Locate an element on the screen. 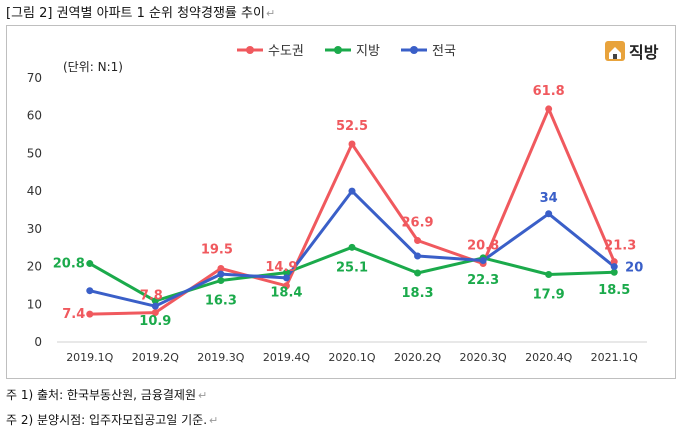 This screenshot has width=680, height=431. y-tick-label: 60 is located at coordinates (34, 116).